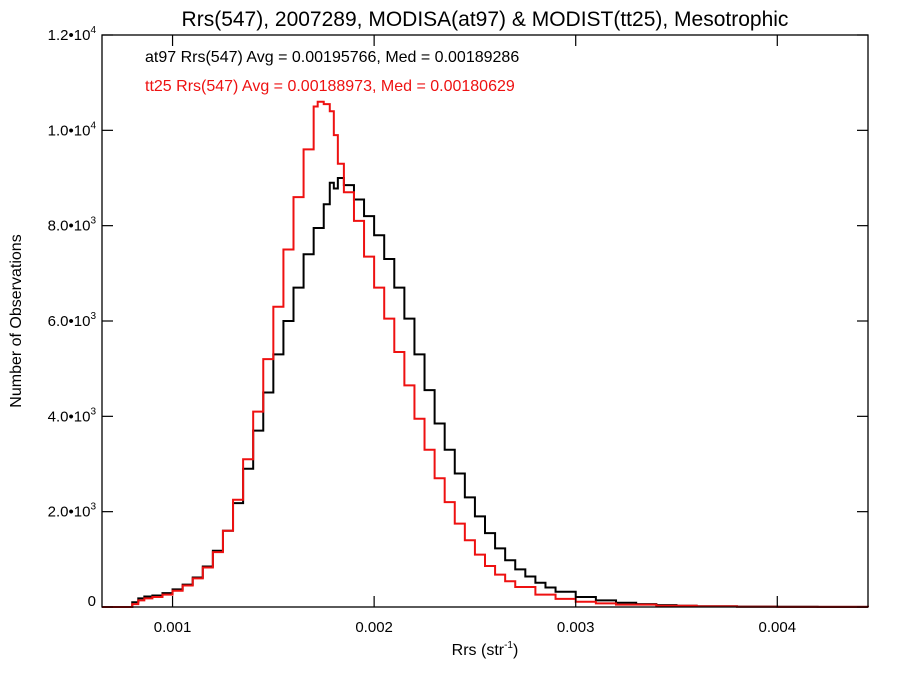 The height and width of the screenshot is (675, 900). Describe the element at coordinates (508, 645) in the screenshot. I see `x-axis-label-superscript: -1` at that location.